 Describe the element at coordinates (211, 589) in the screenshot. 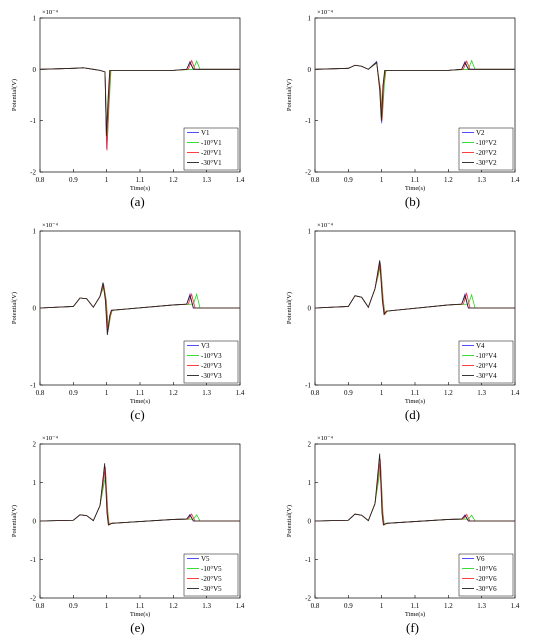

I see `legend-entry: -30°V5` at that location.